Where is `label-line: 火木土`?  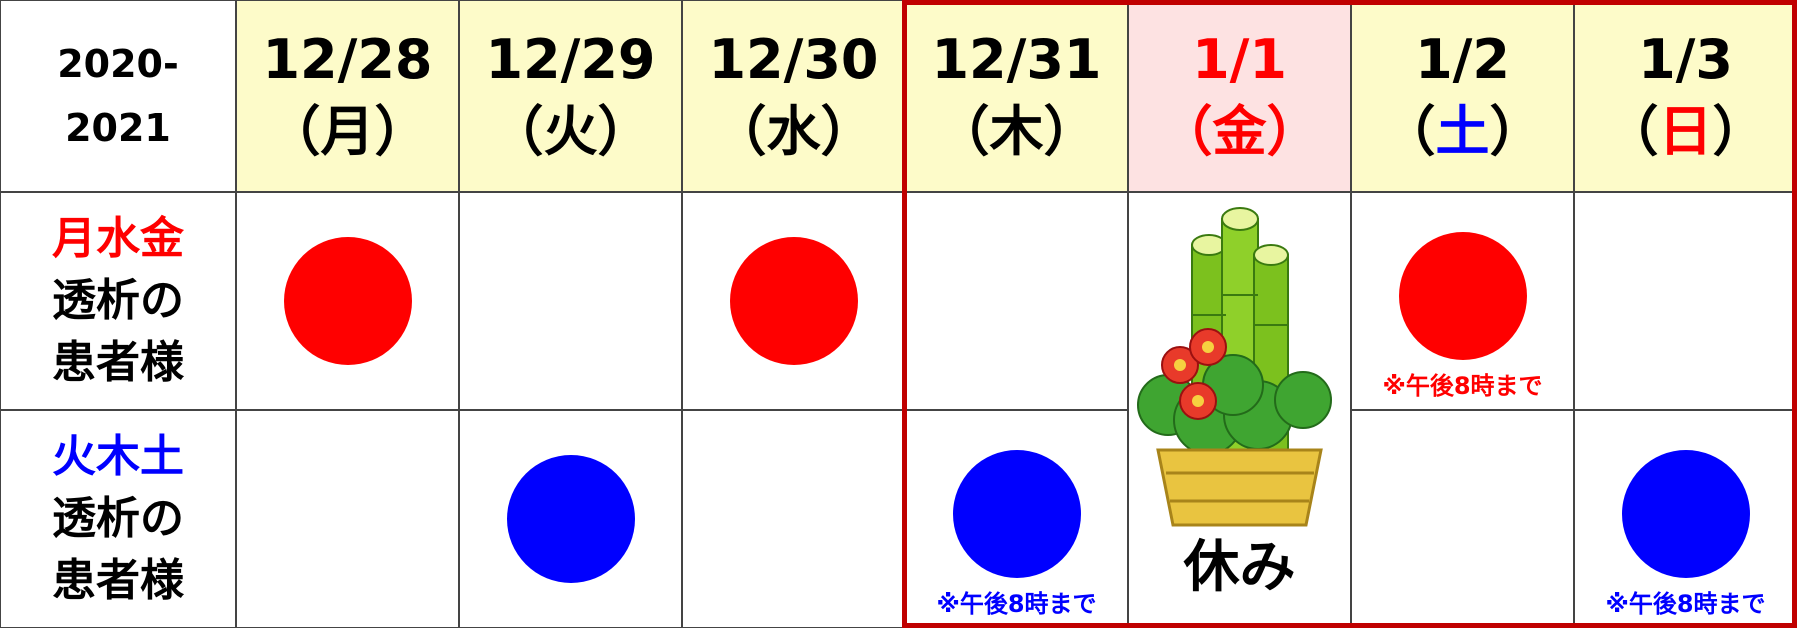 label-line: 火木土 is located at coordinates (118, 456).